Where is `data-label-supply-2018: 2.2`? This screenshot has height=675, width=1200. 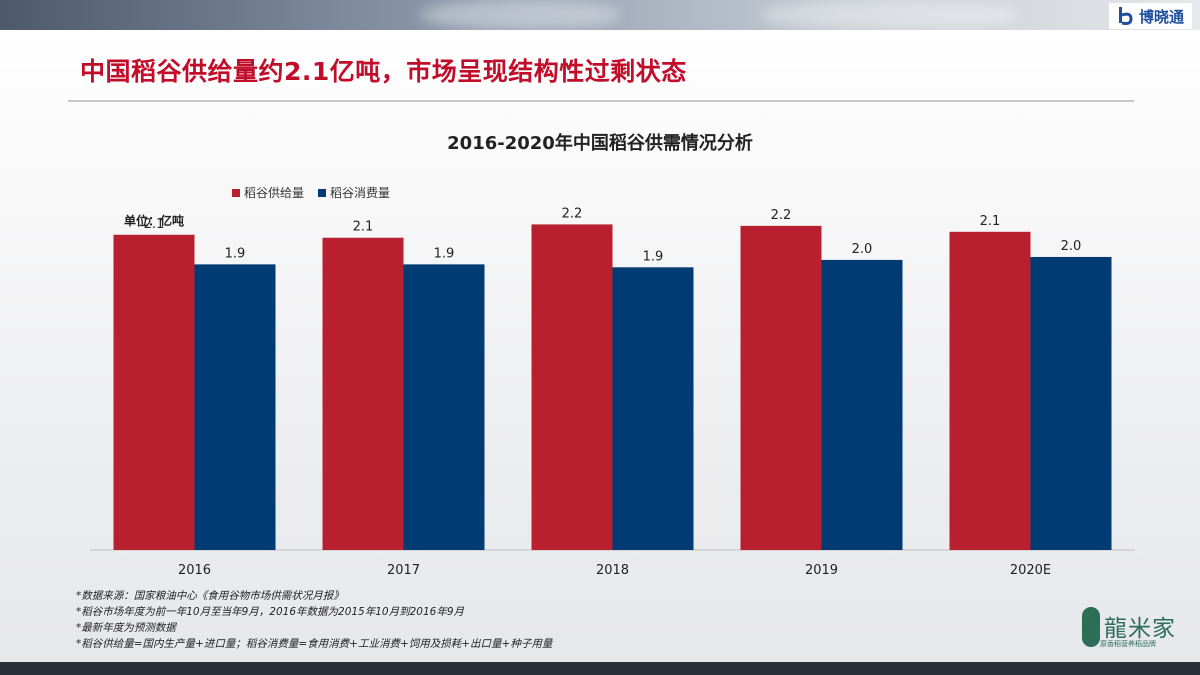 data-label-supply-2018: 2.2 is located at coordinates (572, 213).